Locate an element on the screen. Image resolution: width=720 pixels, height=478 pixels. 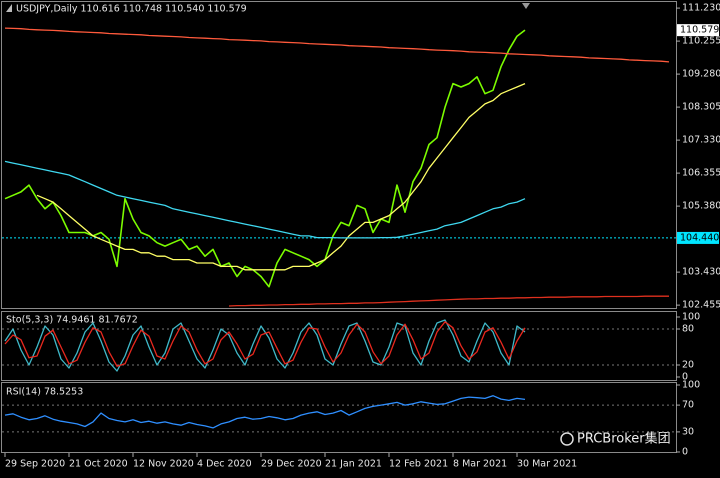
rsi-panel-frame is located at coordinates (339, 417).